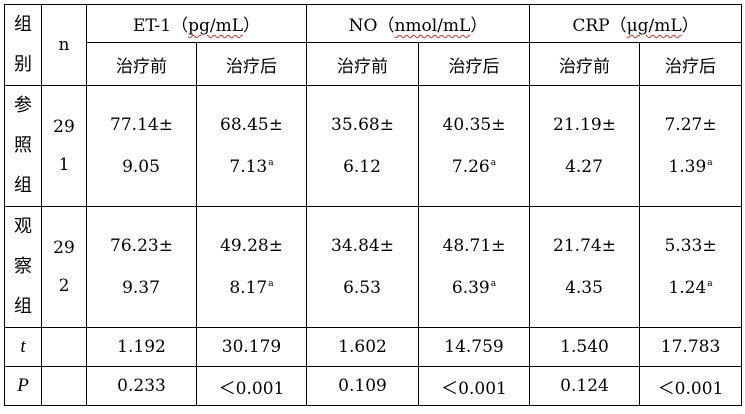 The height and width of the screenshot is (414, 745). What do you see at coordinates (474, 246) in the screenshot?
I see `mean-value: 48.71±` at bounding box center [474, 246].